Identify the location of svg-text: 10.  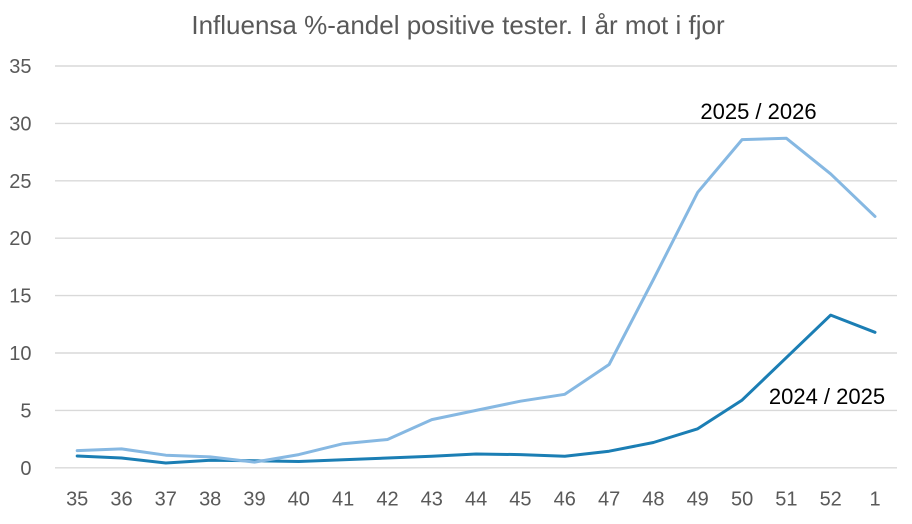
(20, 354).